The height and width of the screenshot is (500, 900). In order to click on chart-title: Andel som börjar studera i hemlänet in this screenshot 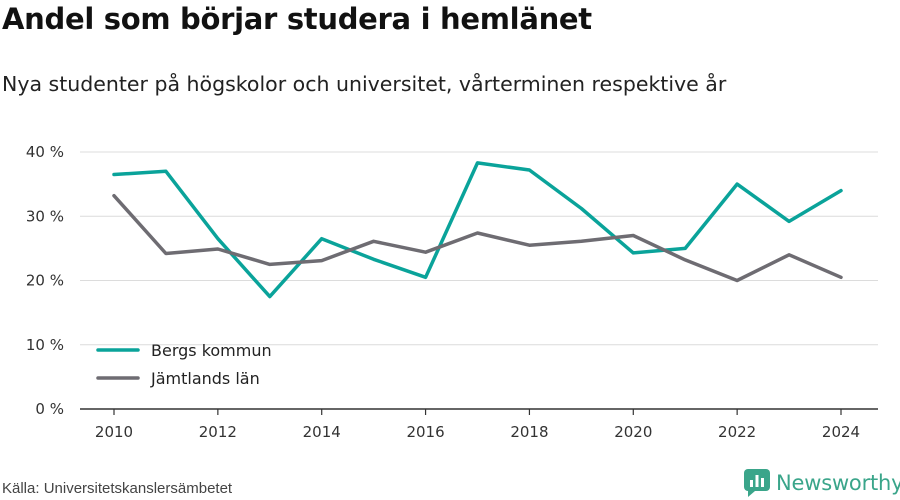, I will do `click(297, 19)`.